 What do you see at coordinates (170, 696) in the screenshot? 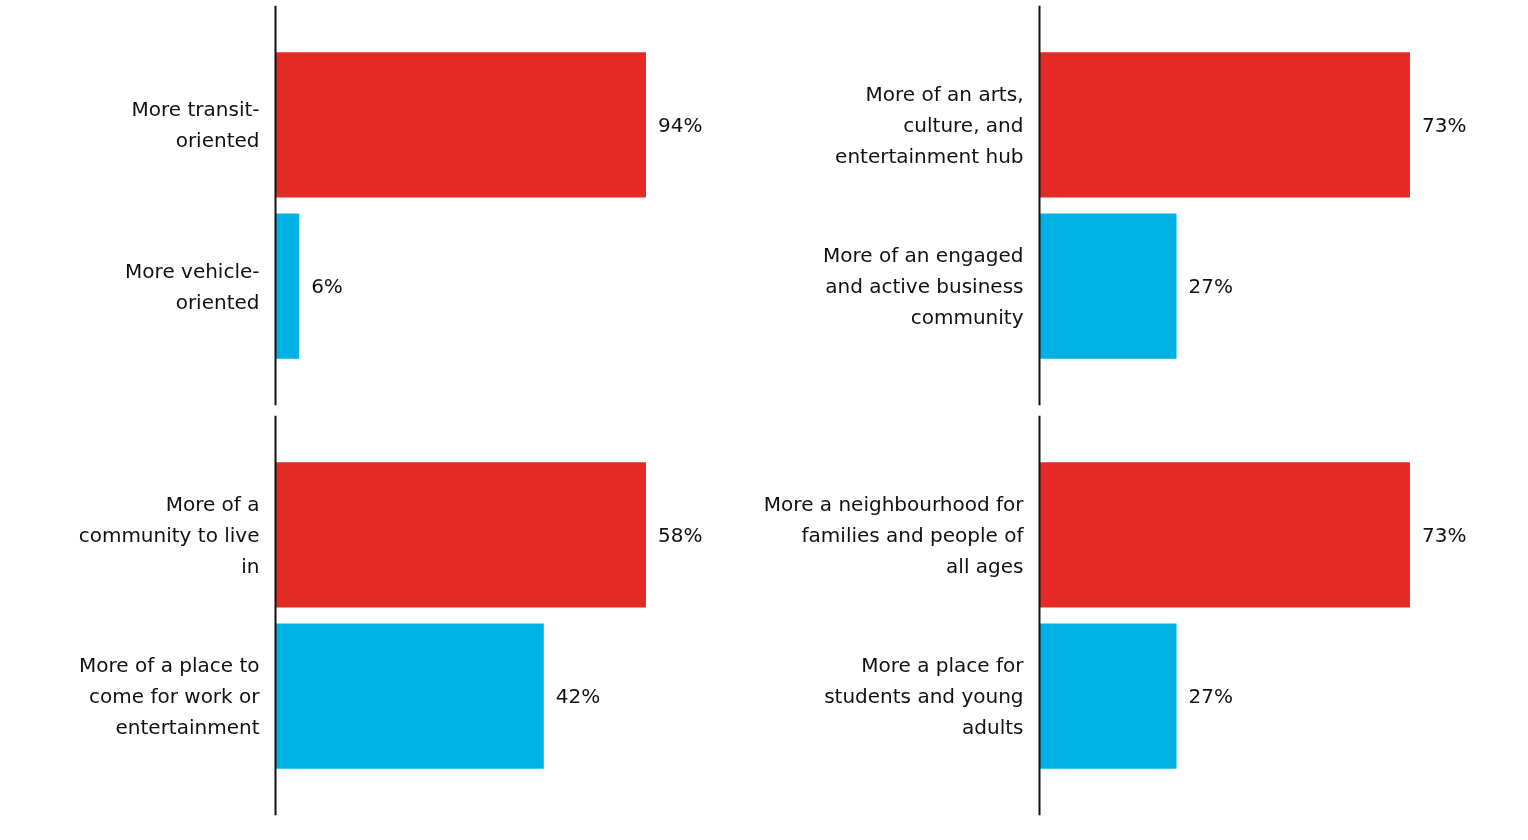
I see `y-tick-label: More of a place to come for work or entertainment` at bounding box center [170, 696].